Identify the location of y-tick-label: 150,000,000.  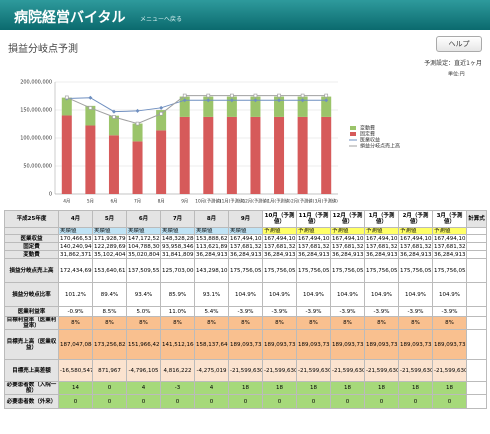
(36, 111).